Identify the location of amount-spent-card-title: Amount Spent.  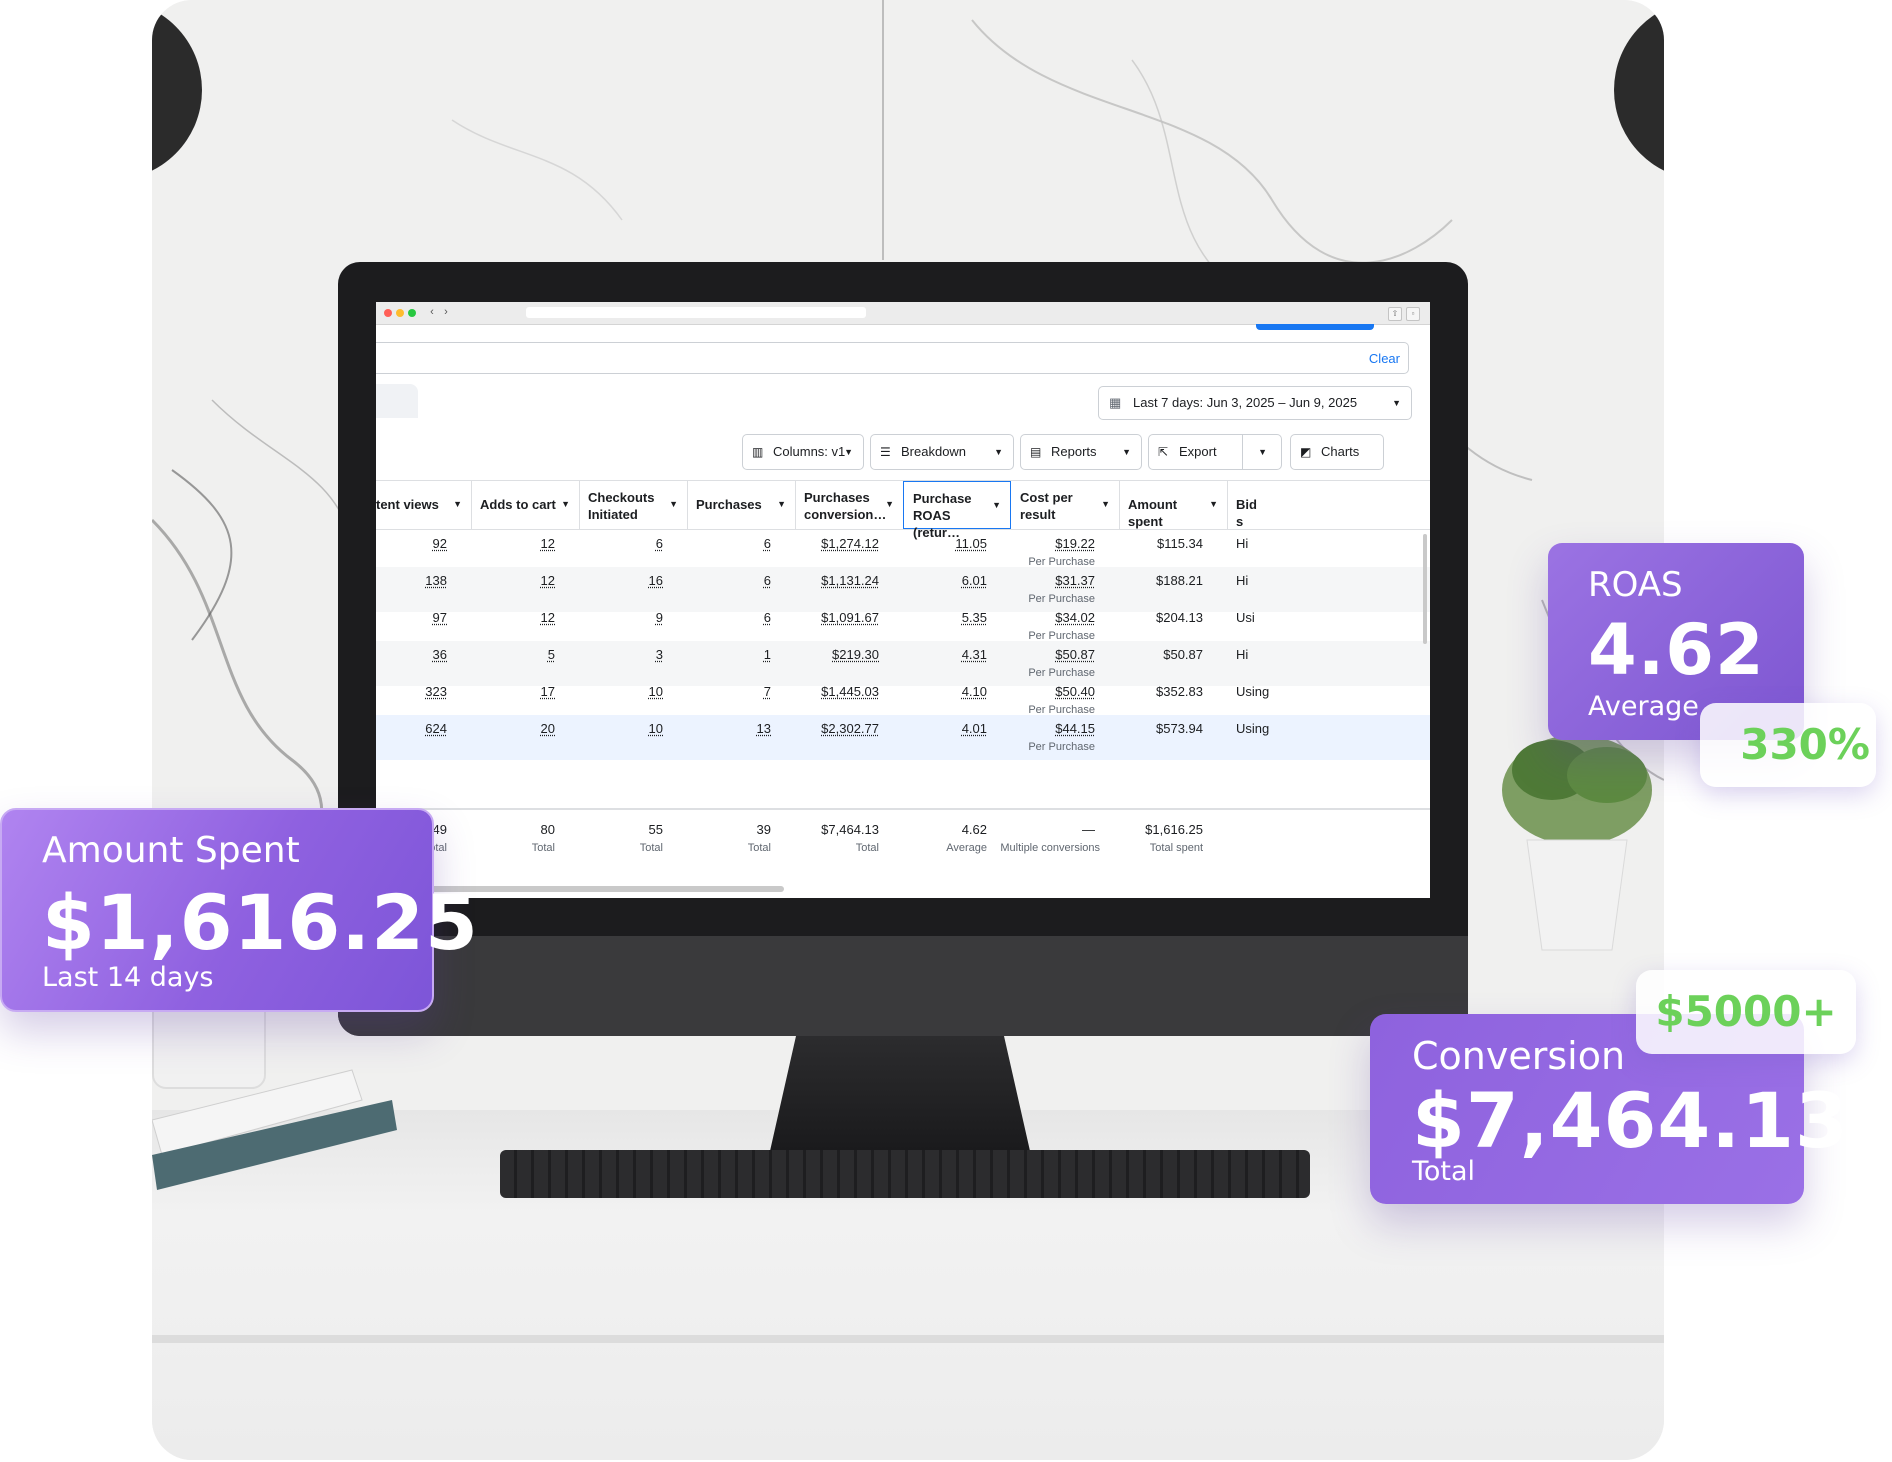
(171, 850).